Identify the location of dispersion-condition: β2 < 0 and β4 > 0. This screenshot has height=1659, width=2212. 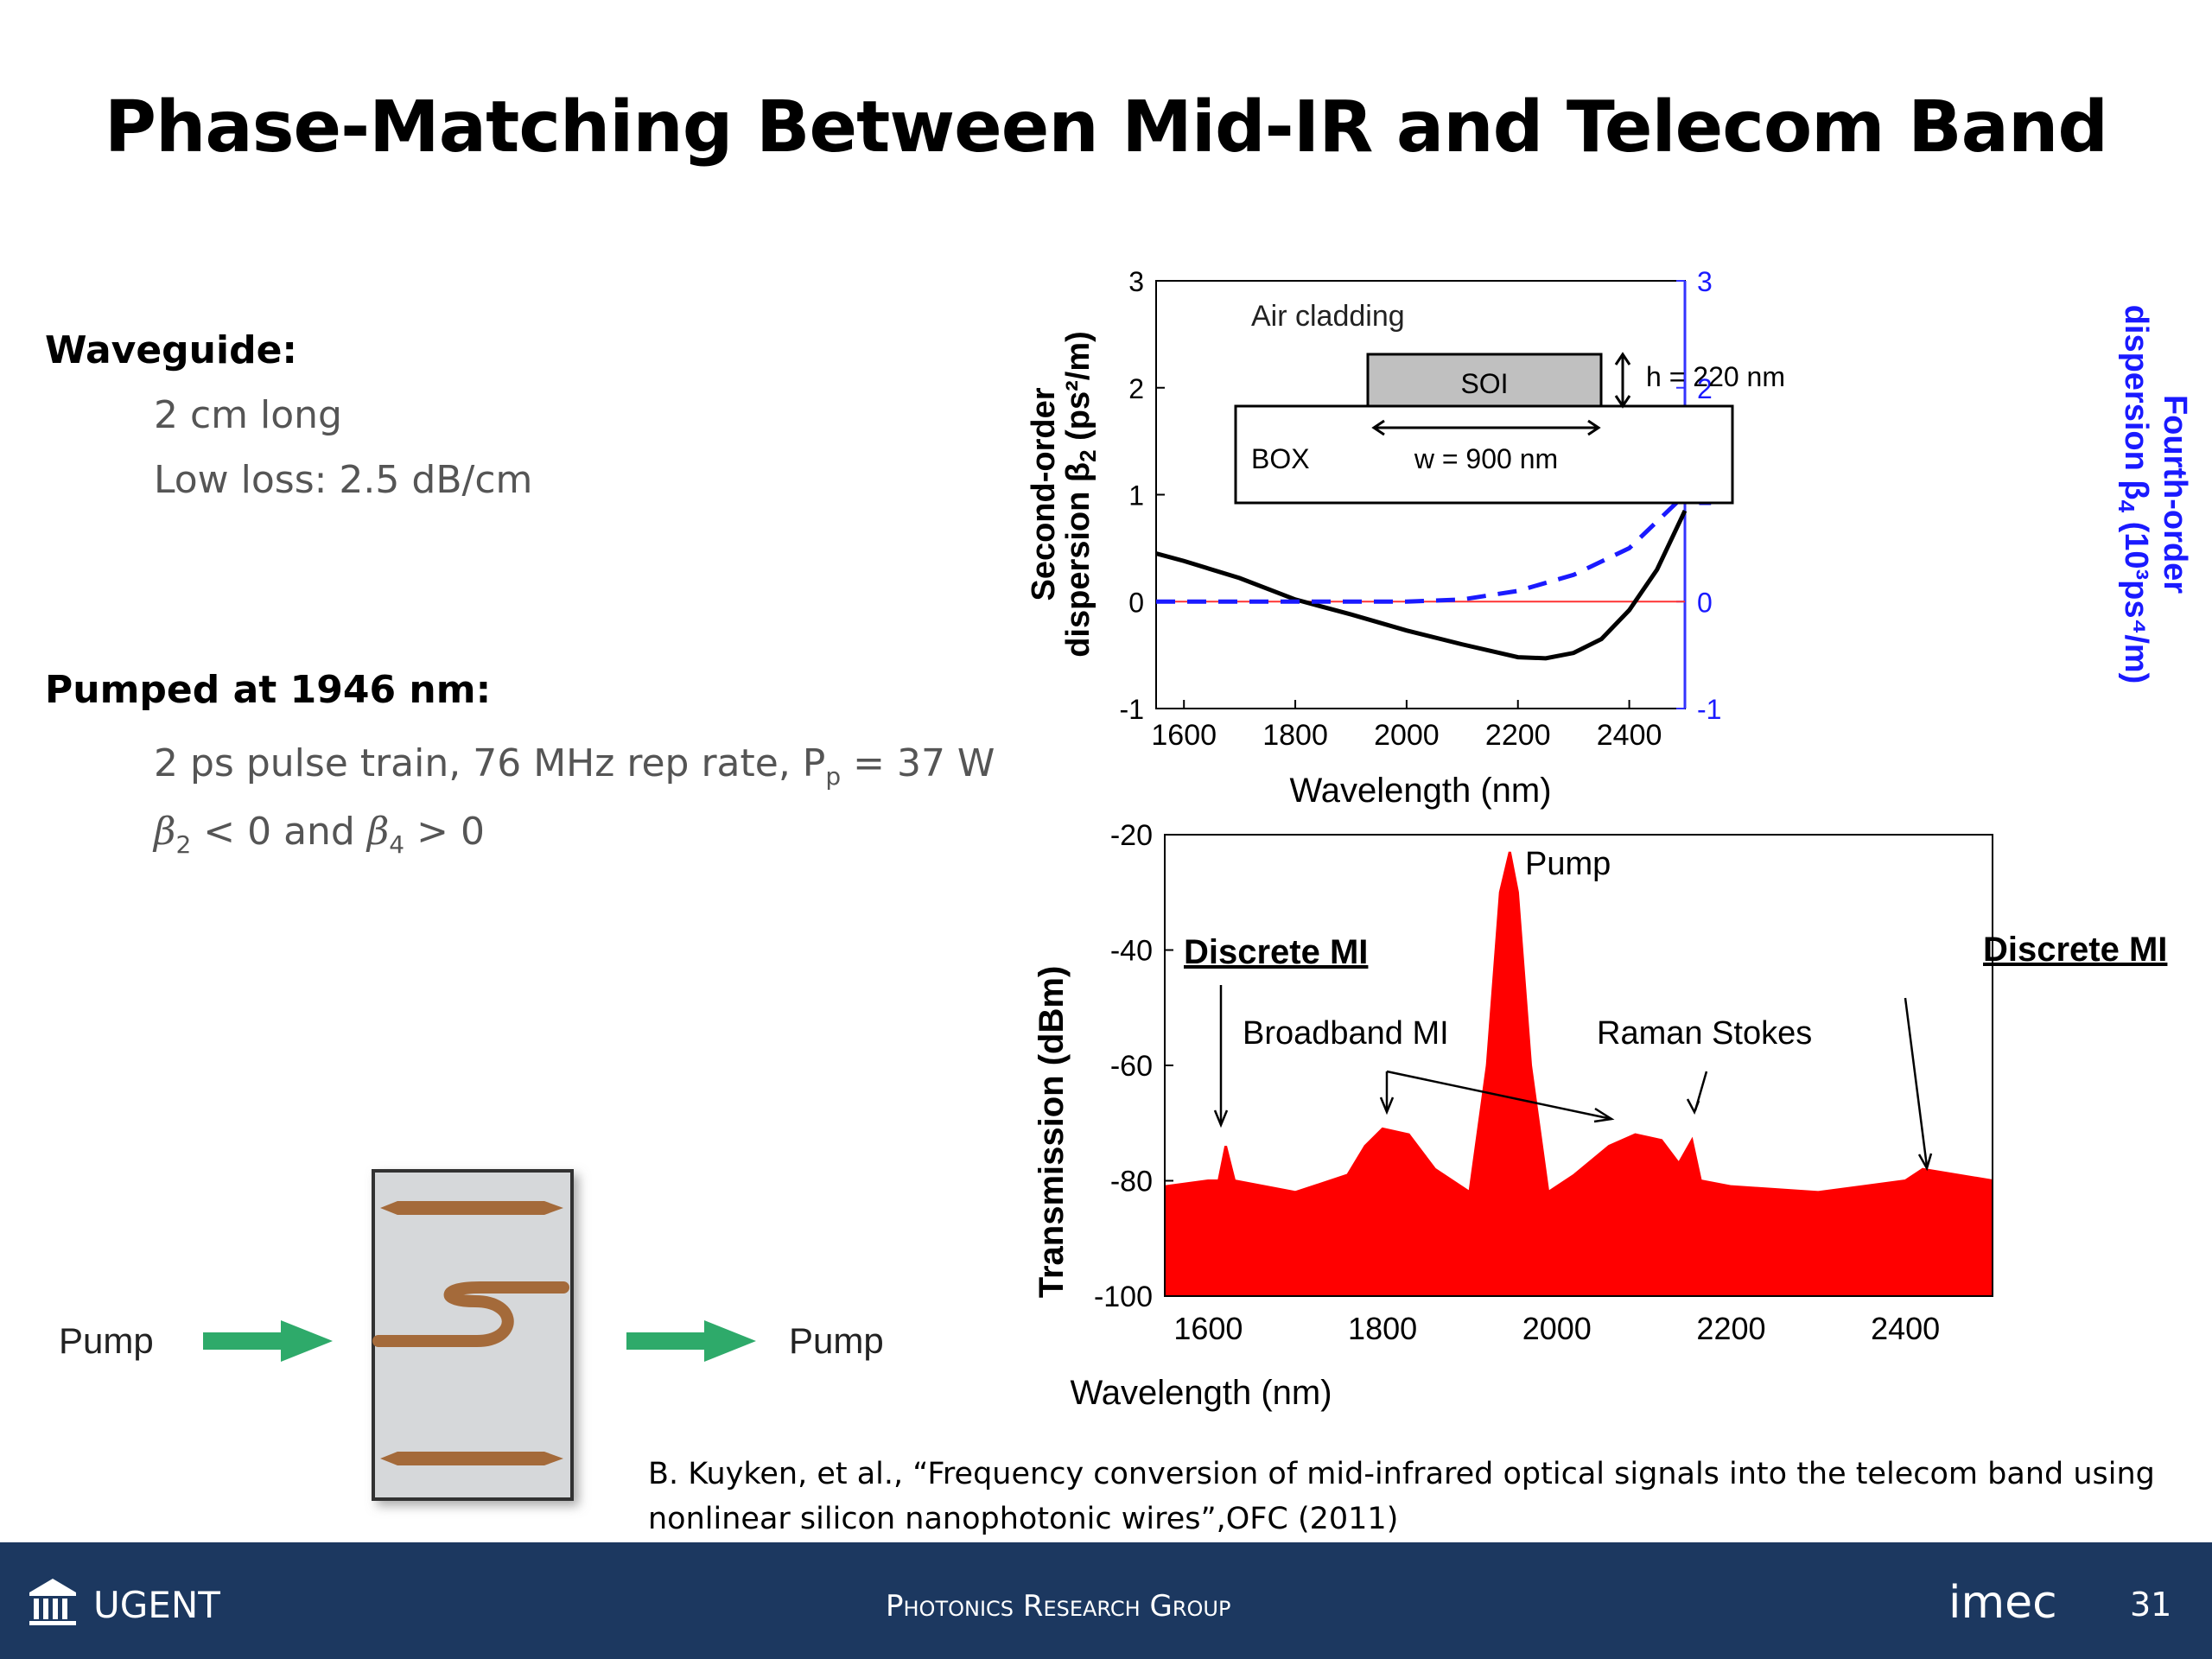
(319, 834).